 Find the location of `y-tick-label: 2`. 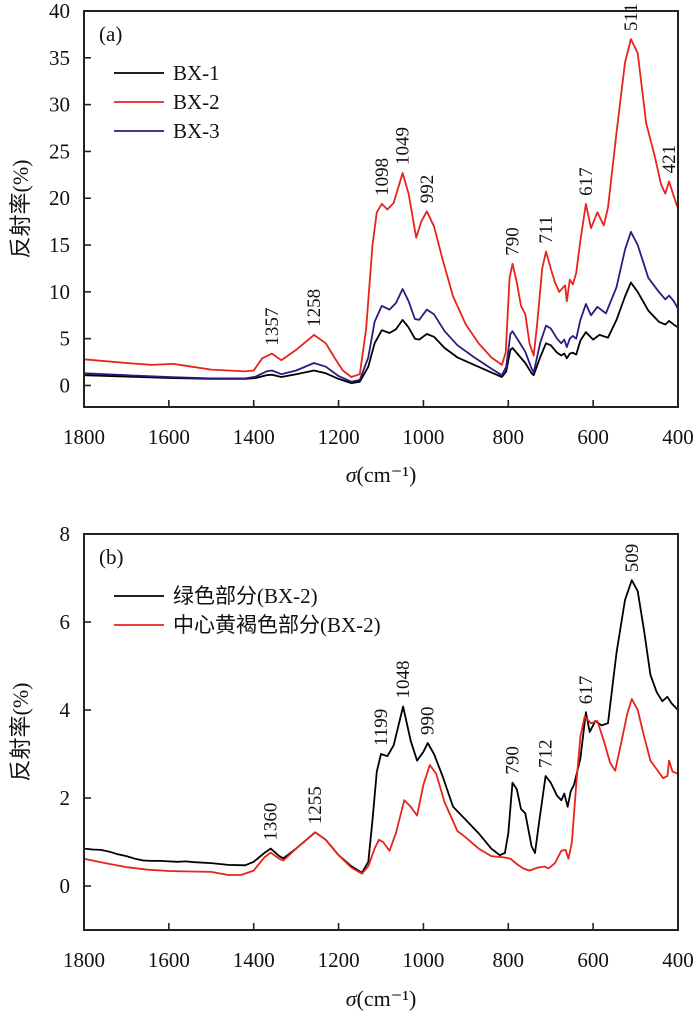

y-tick-label: 2 is located at coordinates (65, 798).